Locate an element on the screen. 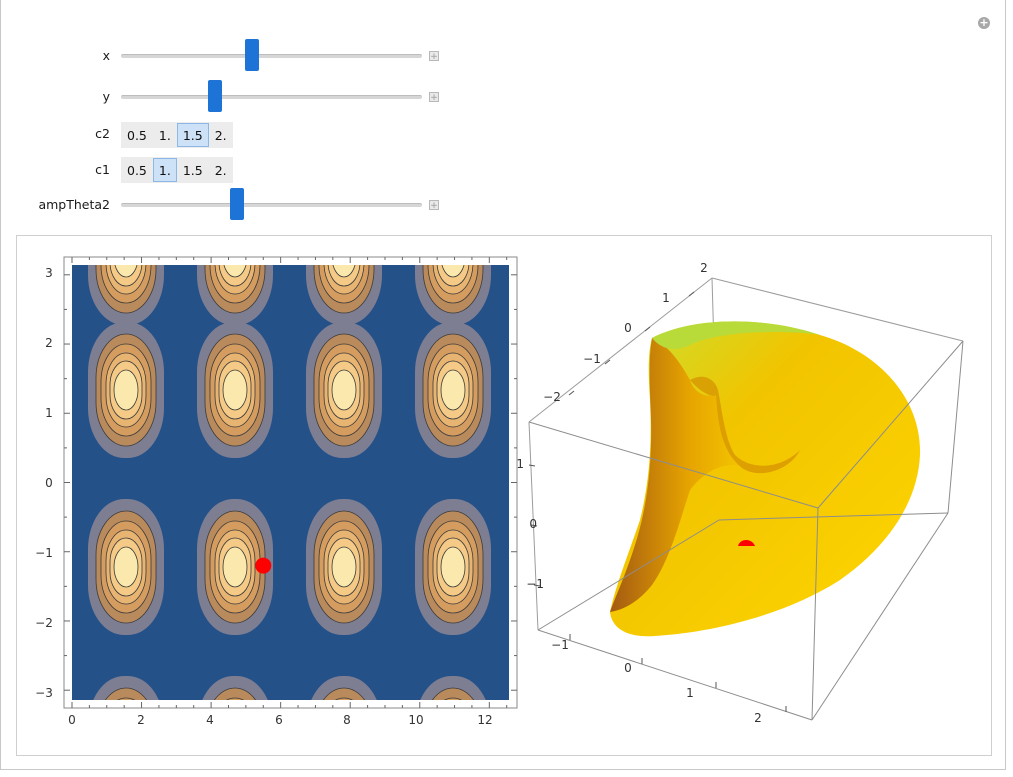  c1-option-1: 1. is located at coordinates (164, 170).